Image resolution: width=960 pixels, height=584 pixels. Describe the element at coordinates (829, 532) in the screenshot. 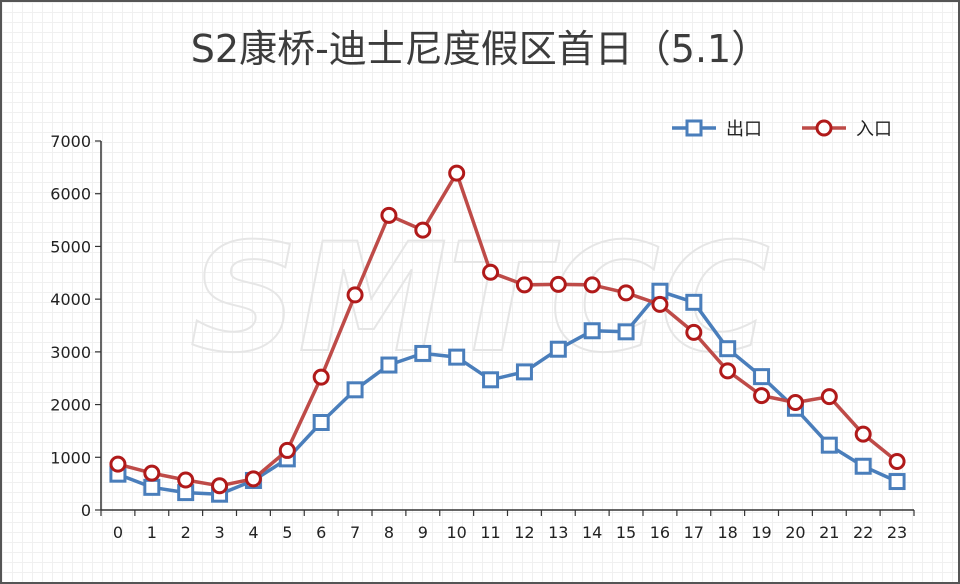

I see `x-tick-label: 21` at that location.